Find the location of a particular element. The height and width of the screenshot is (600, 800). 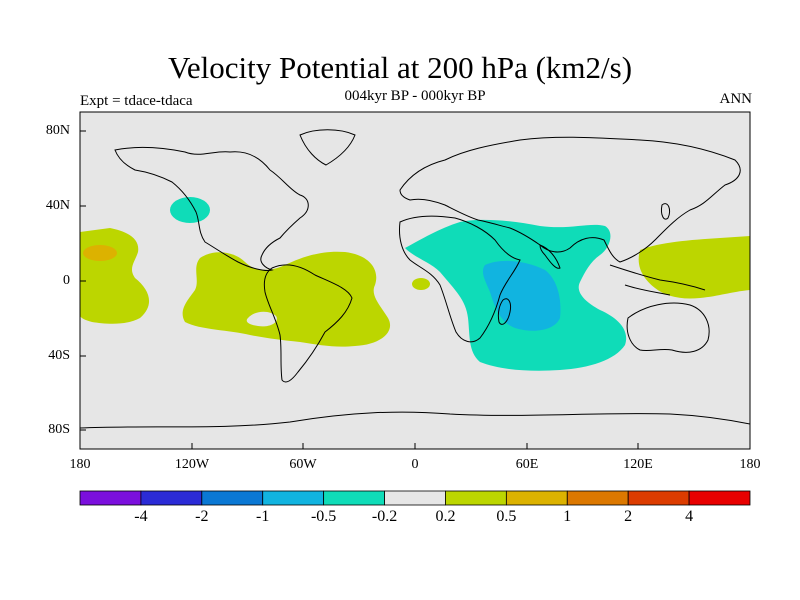

colorbar-label: 0.2 is located at coordinates (445, 516).